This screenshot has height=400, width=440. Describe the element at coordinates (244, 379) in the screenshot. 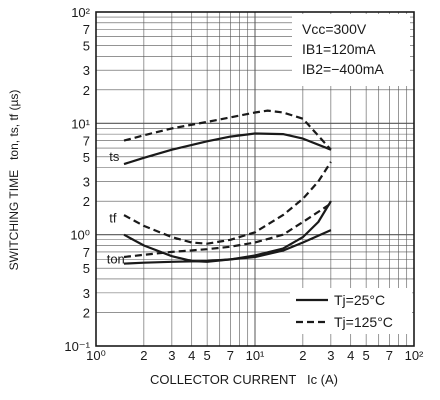

I see `x-axis-label: COLLECTOR CURRENT Ic (A)` at that location.